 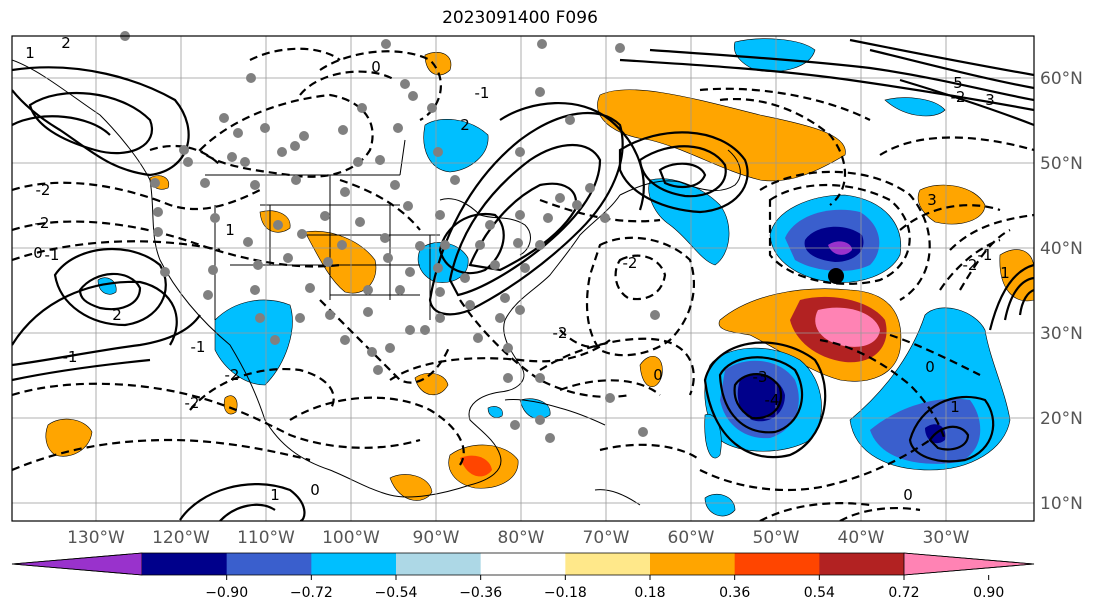 What do you see at coordinates (480, 593) in the screenshot?
I see `colorbar-tick-label: −0.36` at bounding box center [480, 593].